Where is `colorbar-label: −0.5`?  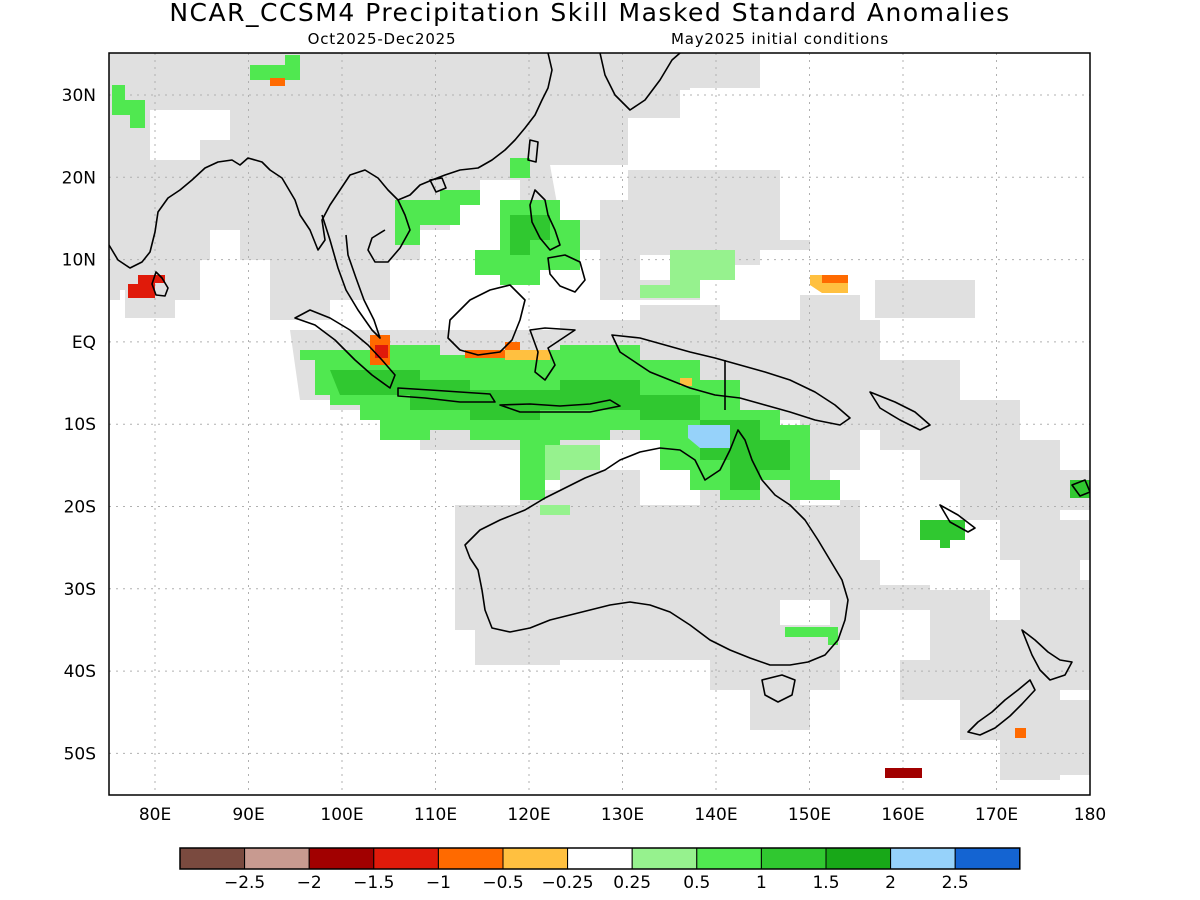 colorbar-label: −0.5 is located at coordinates (502, 883).